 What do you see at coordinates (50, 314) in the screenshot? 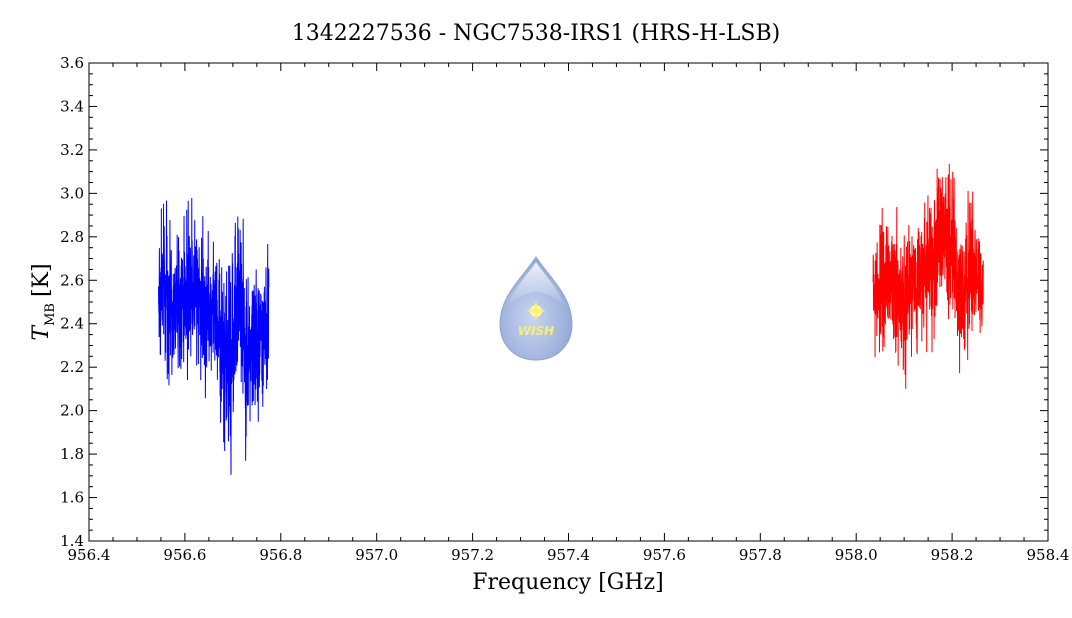
I see `y-axis-label-sub: MB` at bounding box center [50, 314].